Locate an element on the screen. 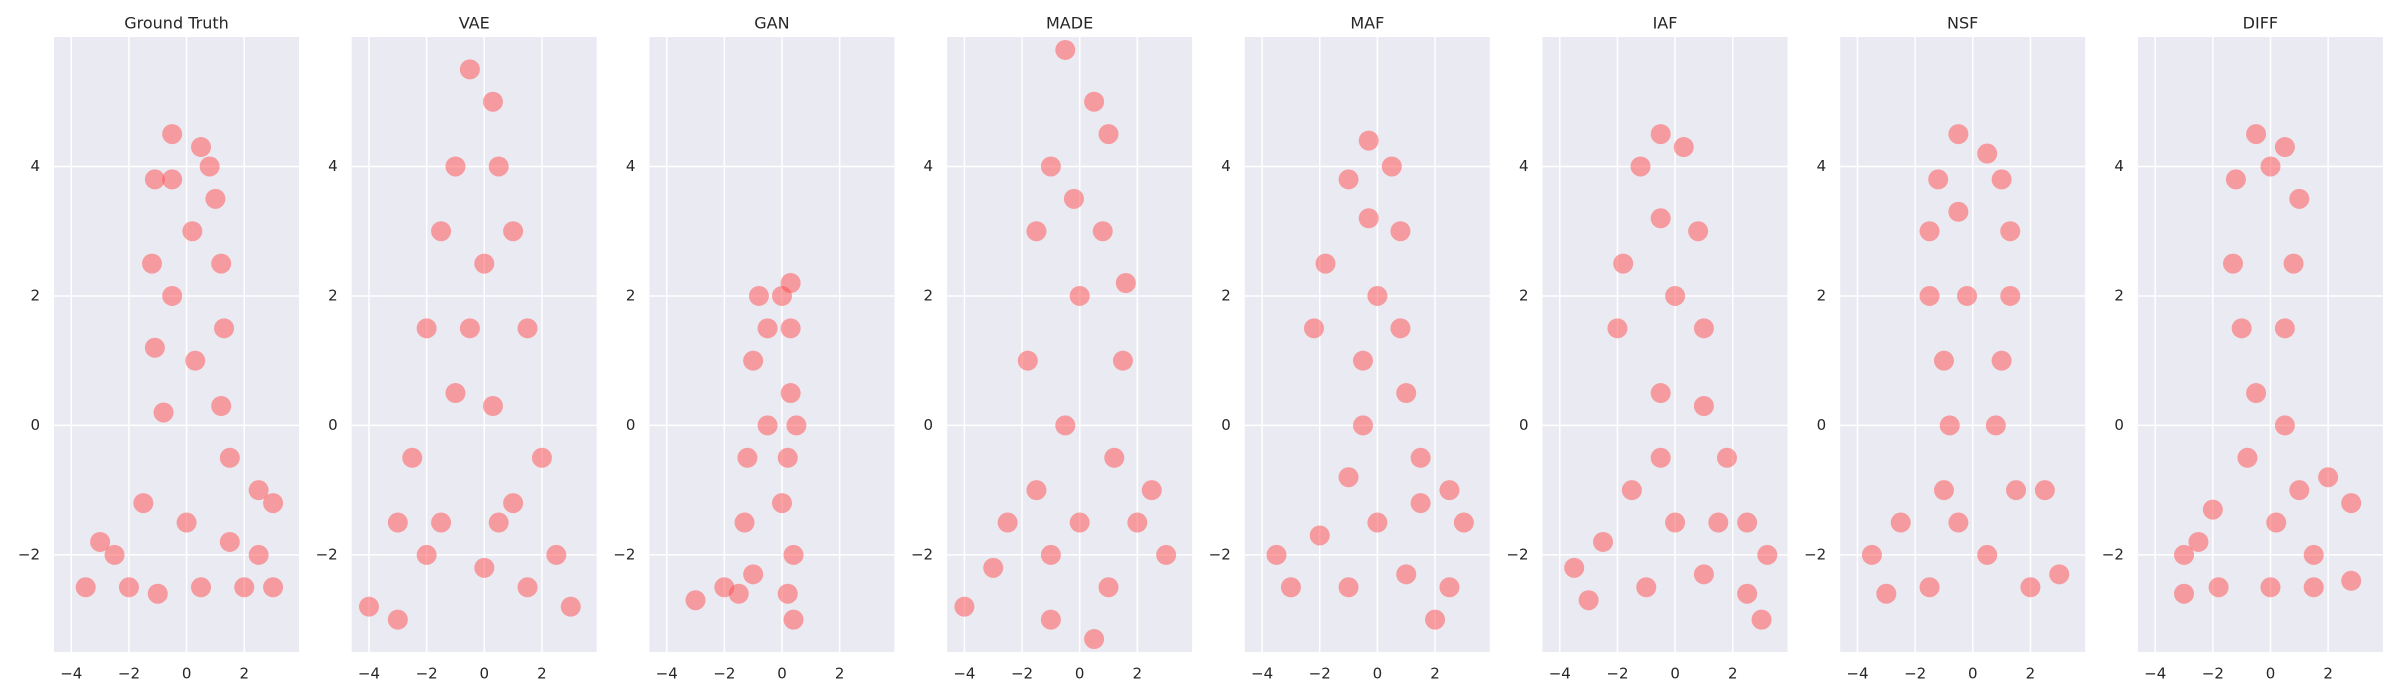 Image resolution: width=2400 pixels, height=700 pixels. panel: −4 −2 0 2 −2 0 2 4 MADE is located at coordinates (1052, 348).